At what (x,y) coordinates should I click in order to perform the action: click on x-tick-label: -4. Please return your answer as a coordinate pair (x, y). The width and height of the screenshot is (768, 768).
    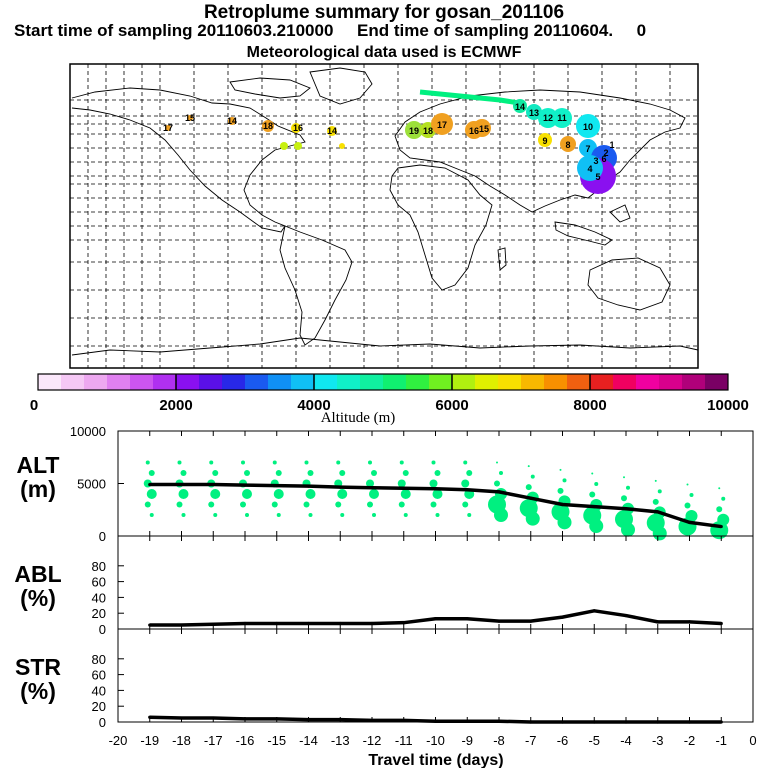
    Looking at the image, I should click on (626, 740).